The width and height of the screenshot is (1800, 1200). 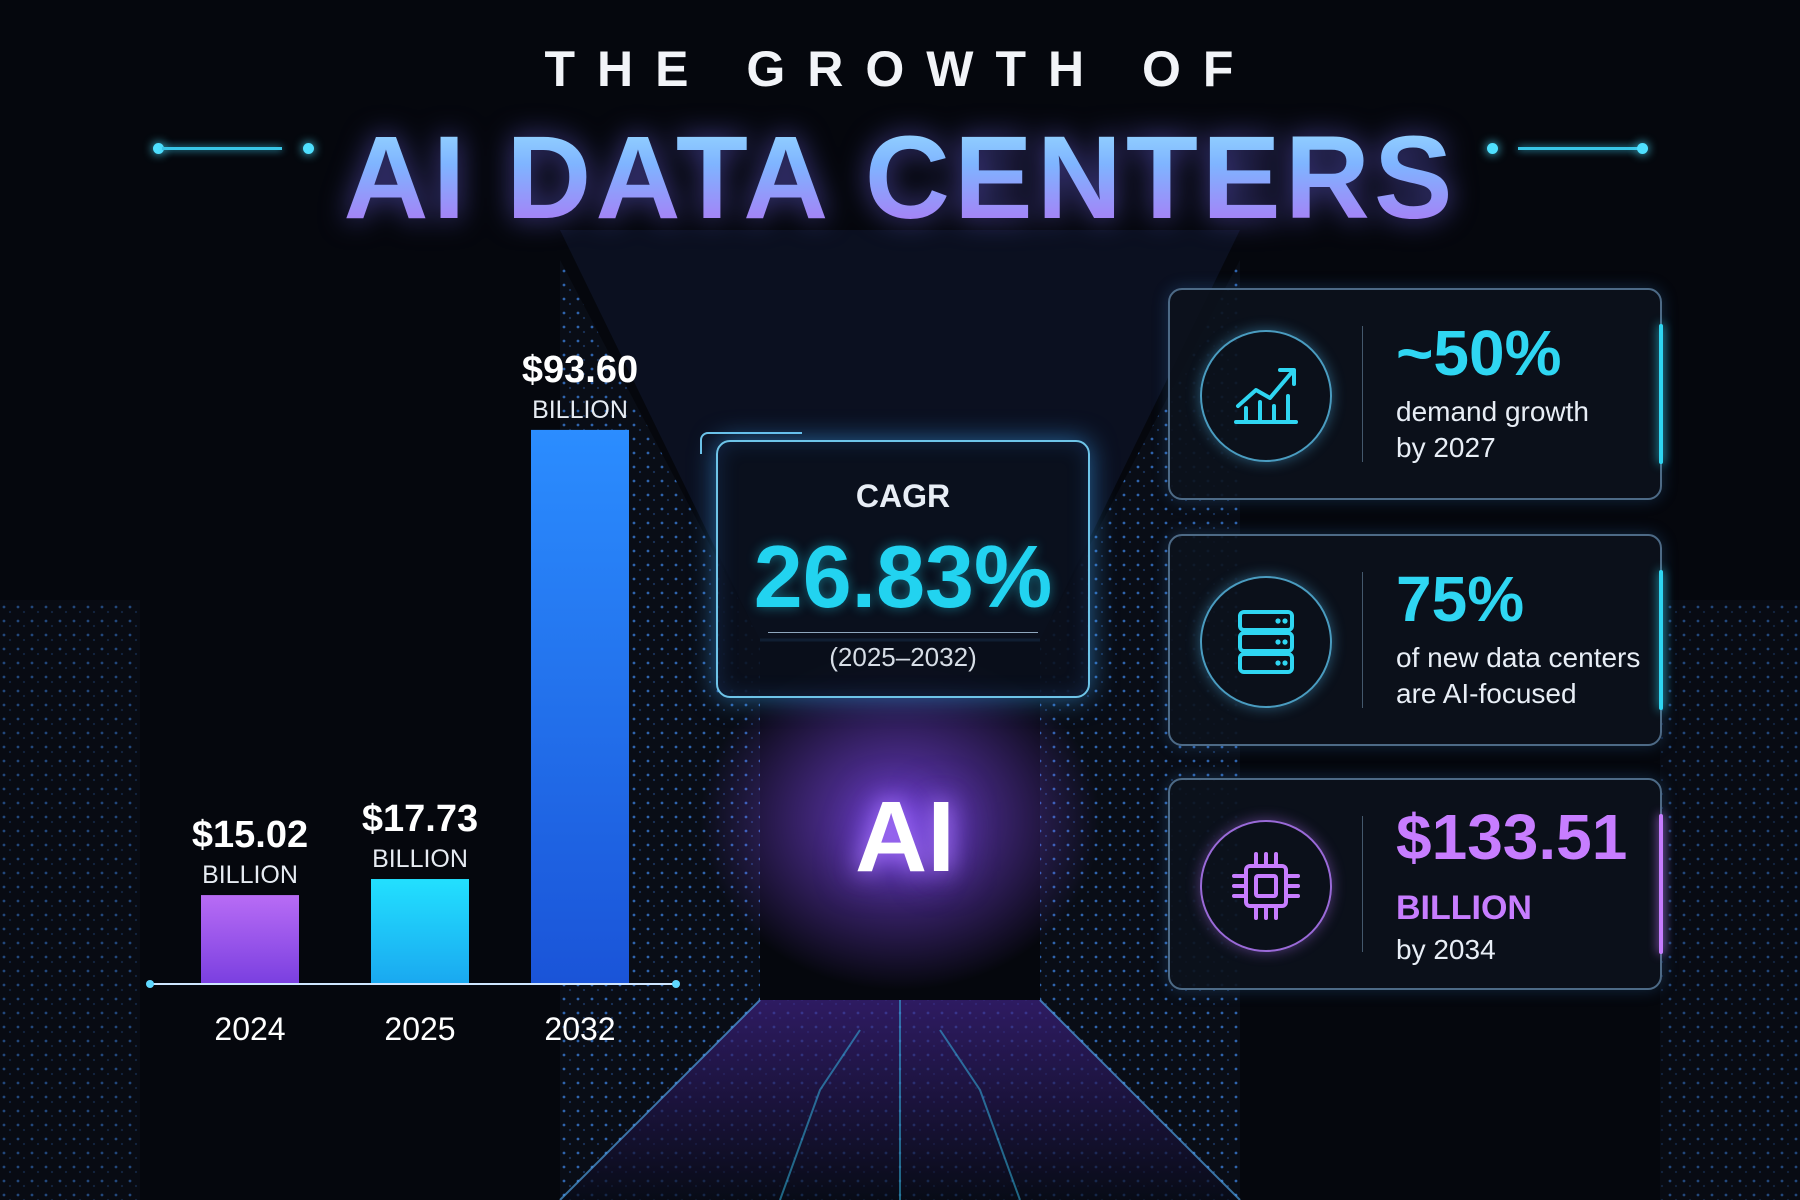 I want to click on title-deco-line-left, so click(x=222, y=148).